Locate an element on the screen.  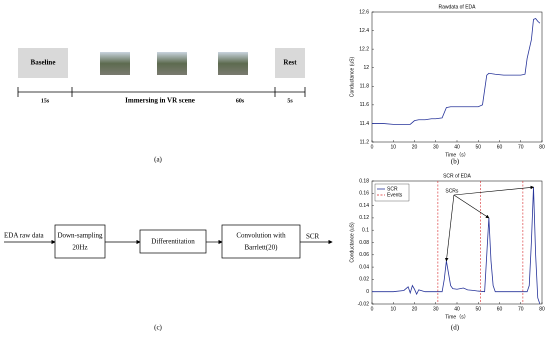
y-tick-label: 0.18 is located at coordinates (364, 181).